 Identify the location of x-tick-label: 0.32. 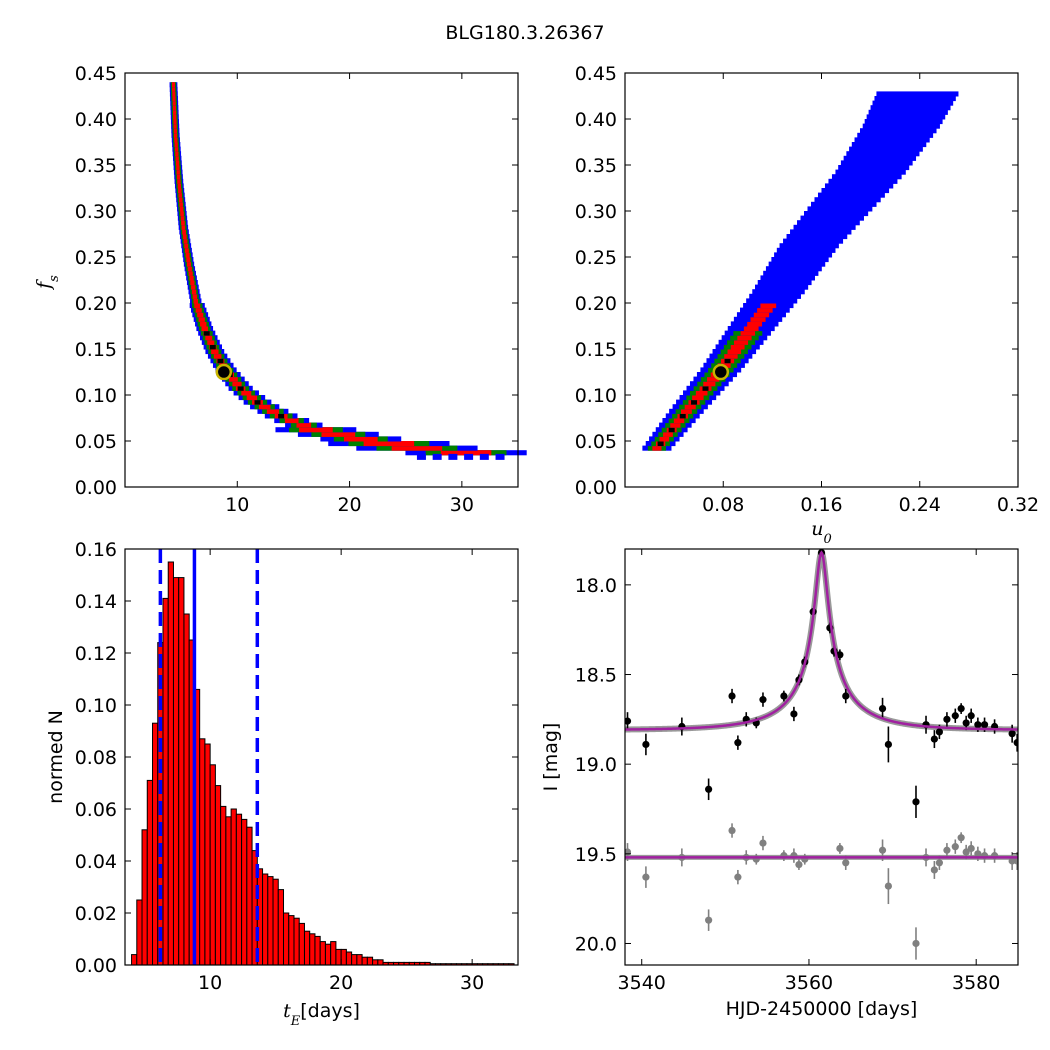
(1018, 505).